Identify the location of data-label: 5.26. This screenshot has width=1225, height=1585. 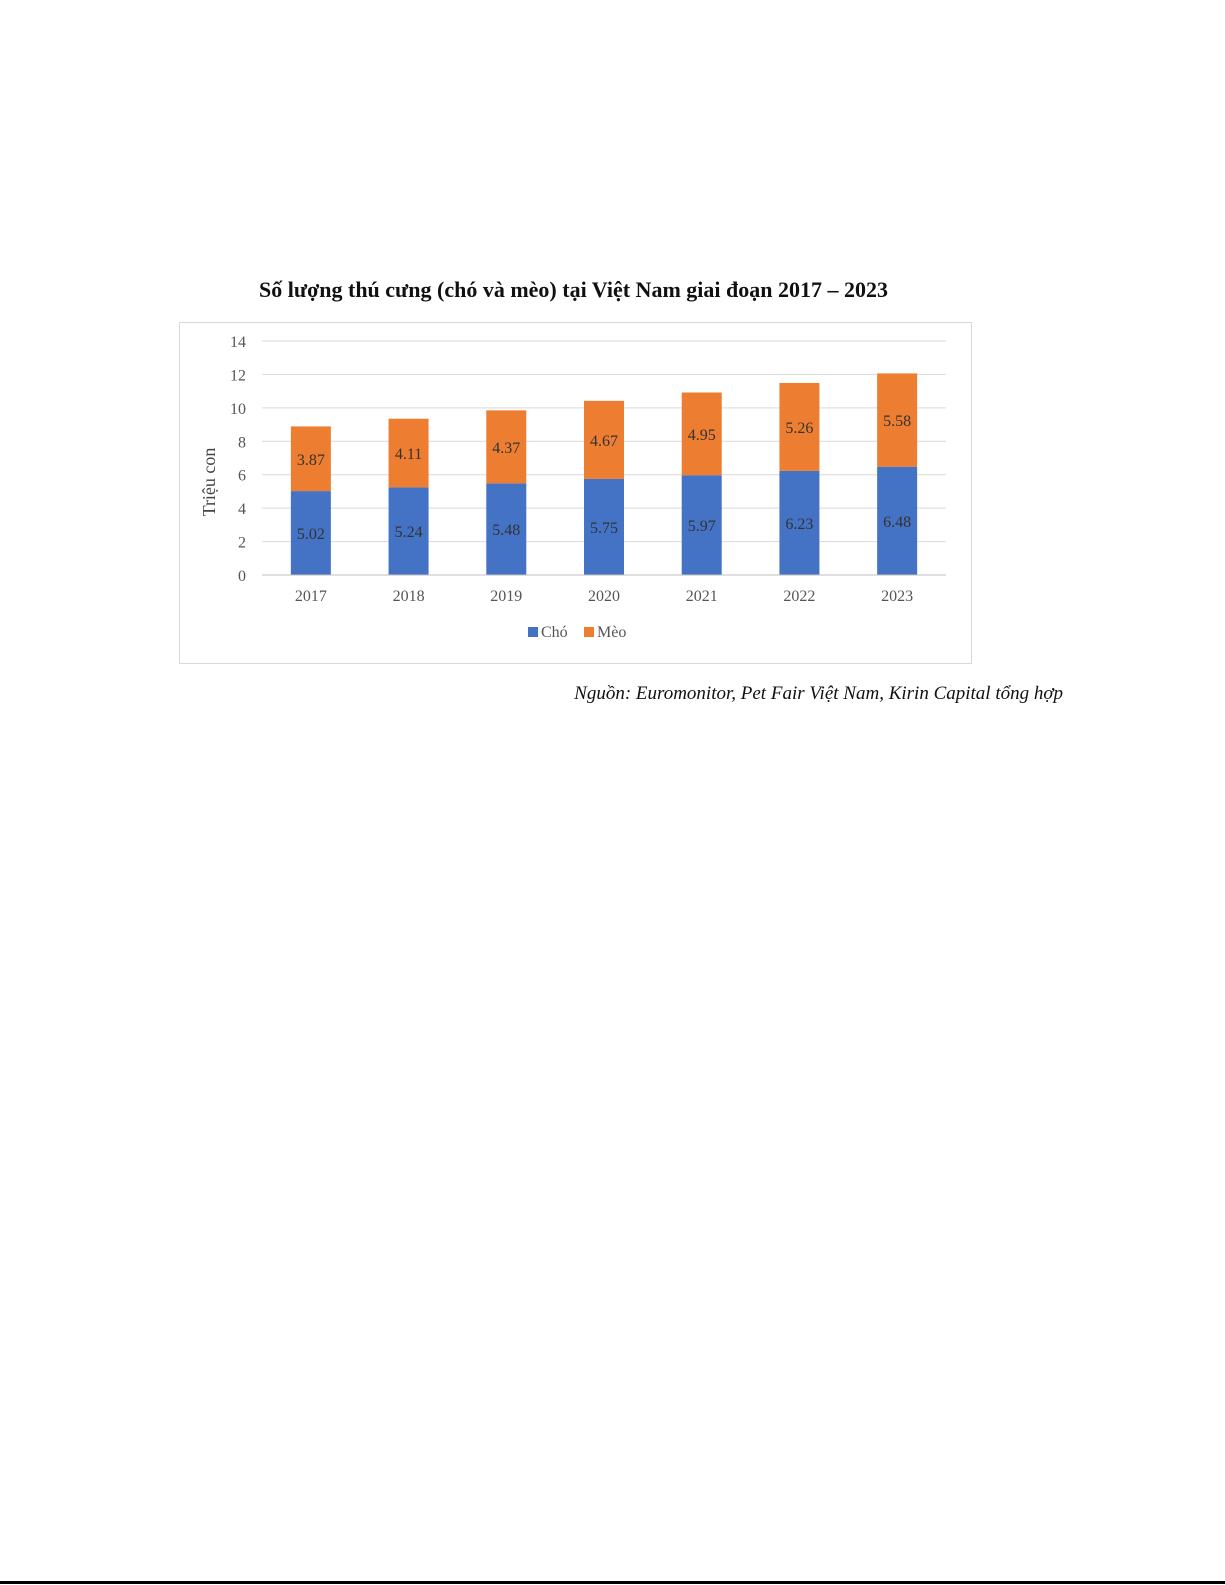
(799, 428).